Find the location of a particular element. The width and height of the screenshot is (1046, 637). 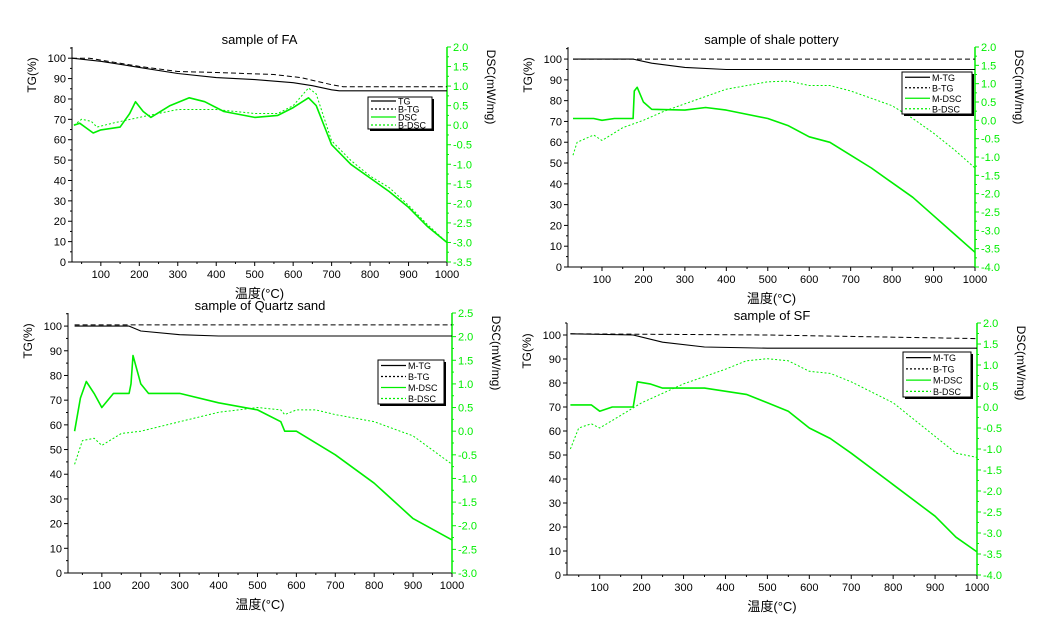

y2-tick-label: 1.0 is located at coordinates (990, 366).